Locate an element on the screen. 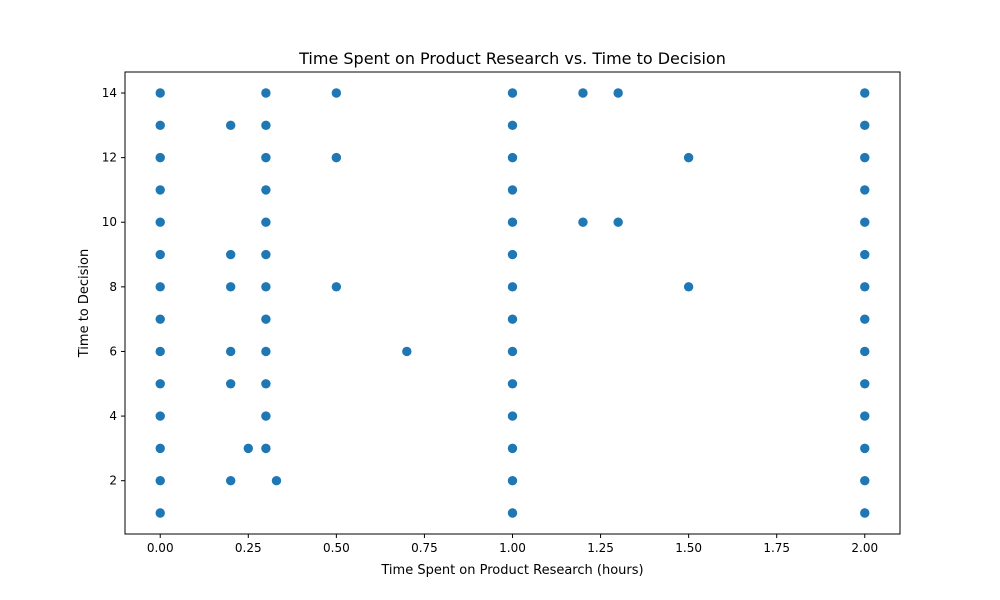 This screenshot has width=1000, height=600. x-tick-label: 2.00 is located at coordinates (864, 548).